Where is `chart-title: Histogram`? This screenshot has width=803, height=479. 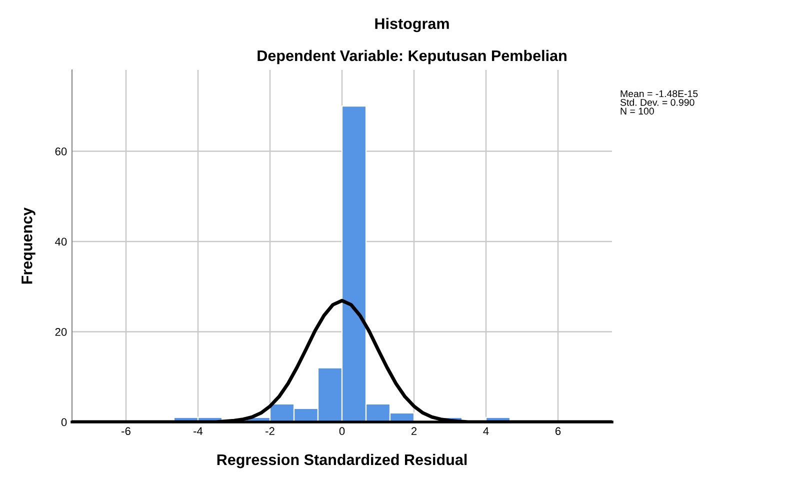
chart-title: Histogram is located at coordinates (412, 25).